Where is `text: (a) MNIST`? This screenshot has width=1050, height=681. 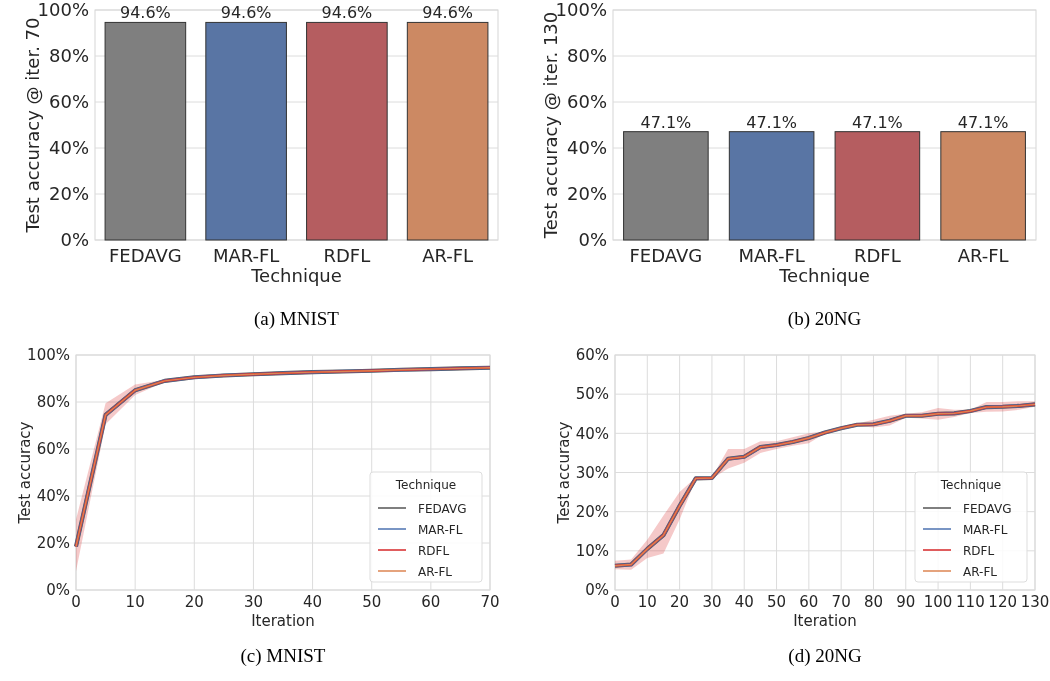
text: (a) MNIST is located at coordinates (297, 319).